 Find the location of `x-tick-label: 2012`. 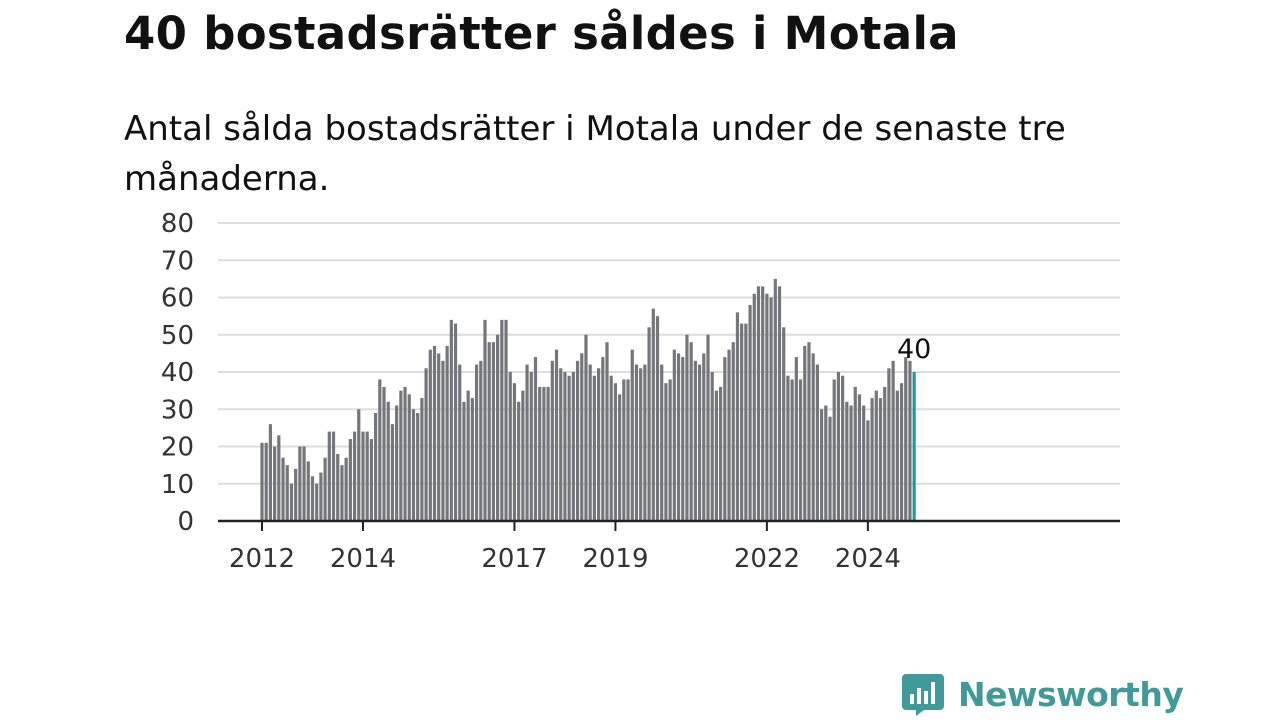

x-tick-label: 2012 is located at coordinates (262, 559).